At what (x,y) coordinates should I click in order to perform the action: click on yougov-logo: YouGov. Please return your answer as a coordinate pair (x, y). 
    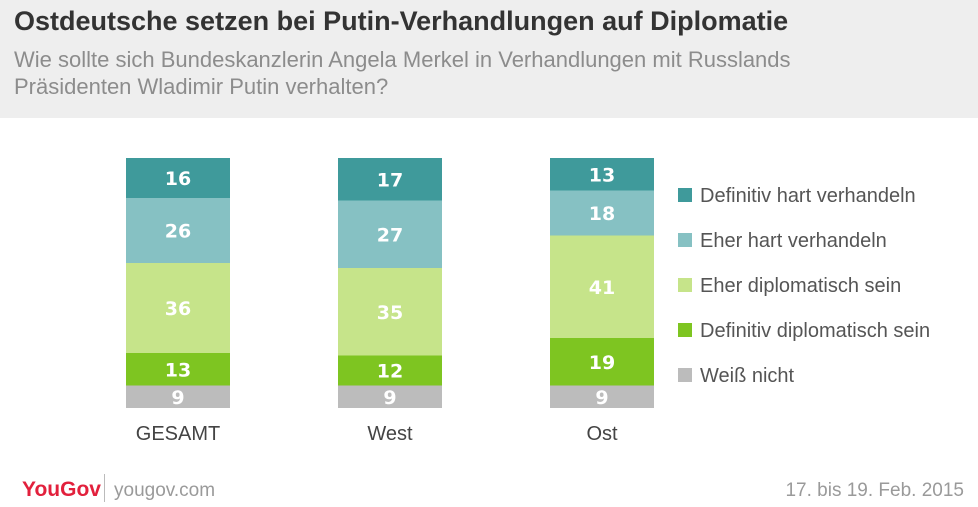
    Looking at the image, I should click on (61, 489).